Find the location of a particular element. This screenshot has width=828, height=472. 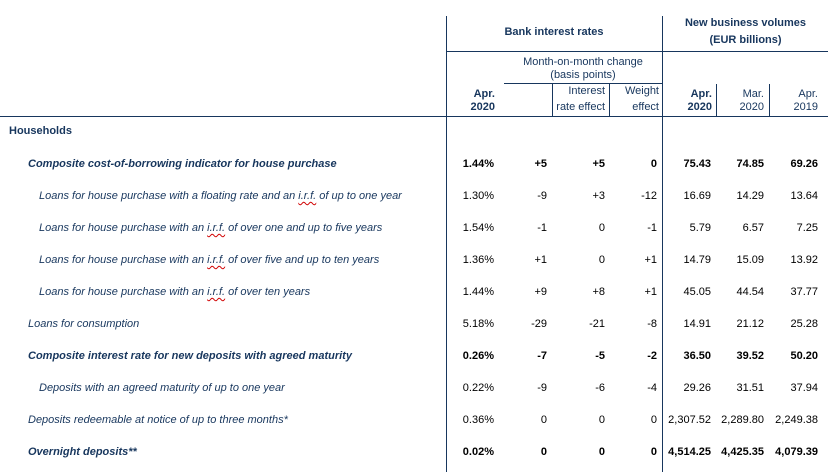

divider-interest-left is located at coordinates (552, 100).